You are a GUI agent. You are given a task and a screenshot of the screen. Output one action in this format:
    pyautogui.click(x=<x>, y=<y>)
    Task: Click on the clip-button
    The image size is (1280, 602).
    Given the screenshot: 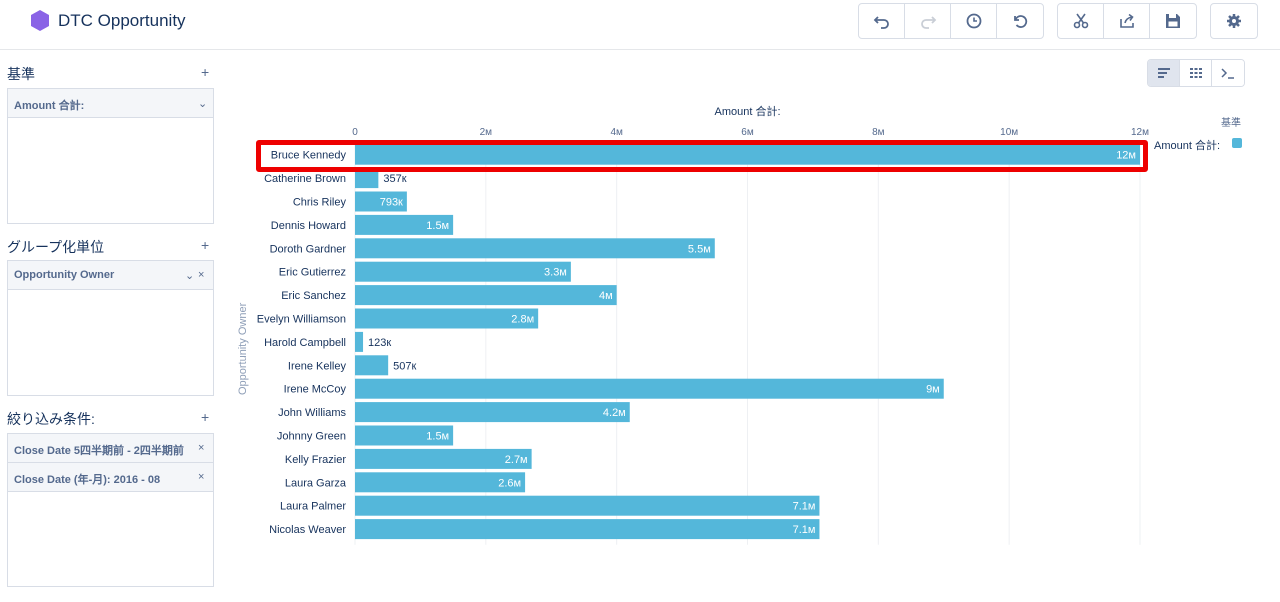 What is the action you would take?
    pyautogui.click(x=1081, y=21)
    